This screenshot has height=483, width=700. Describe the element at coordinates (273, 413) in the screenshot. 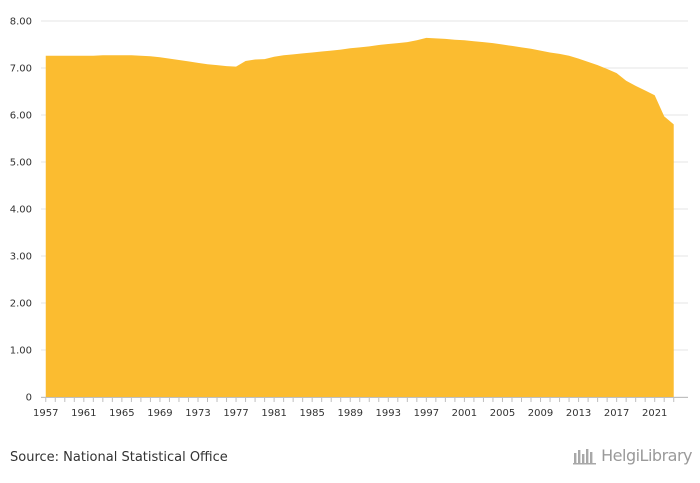

I see `x-tick-label: 1981` at that location.